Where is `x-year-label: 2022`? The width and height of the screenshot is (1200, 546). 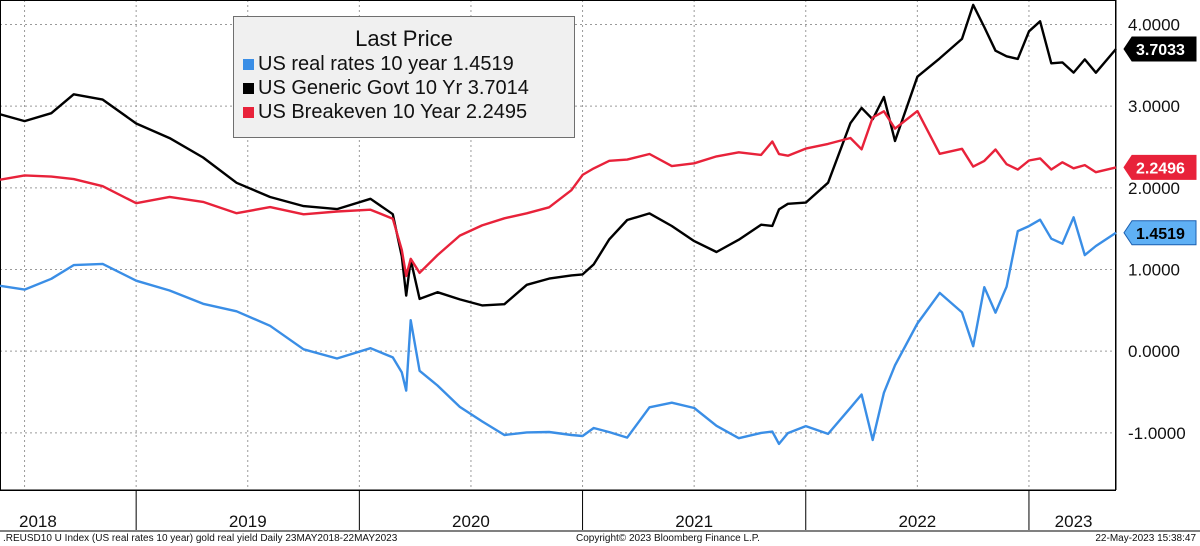
x-year-label: 2022 is located at coordinates (917, 521).